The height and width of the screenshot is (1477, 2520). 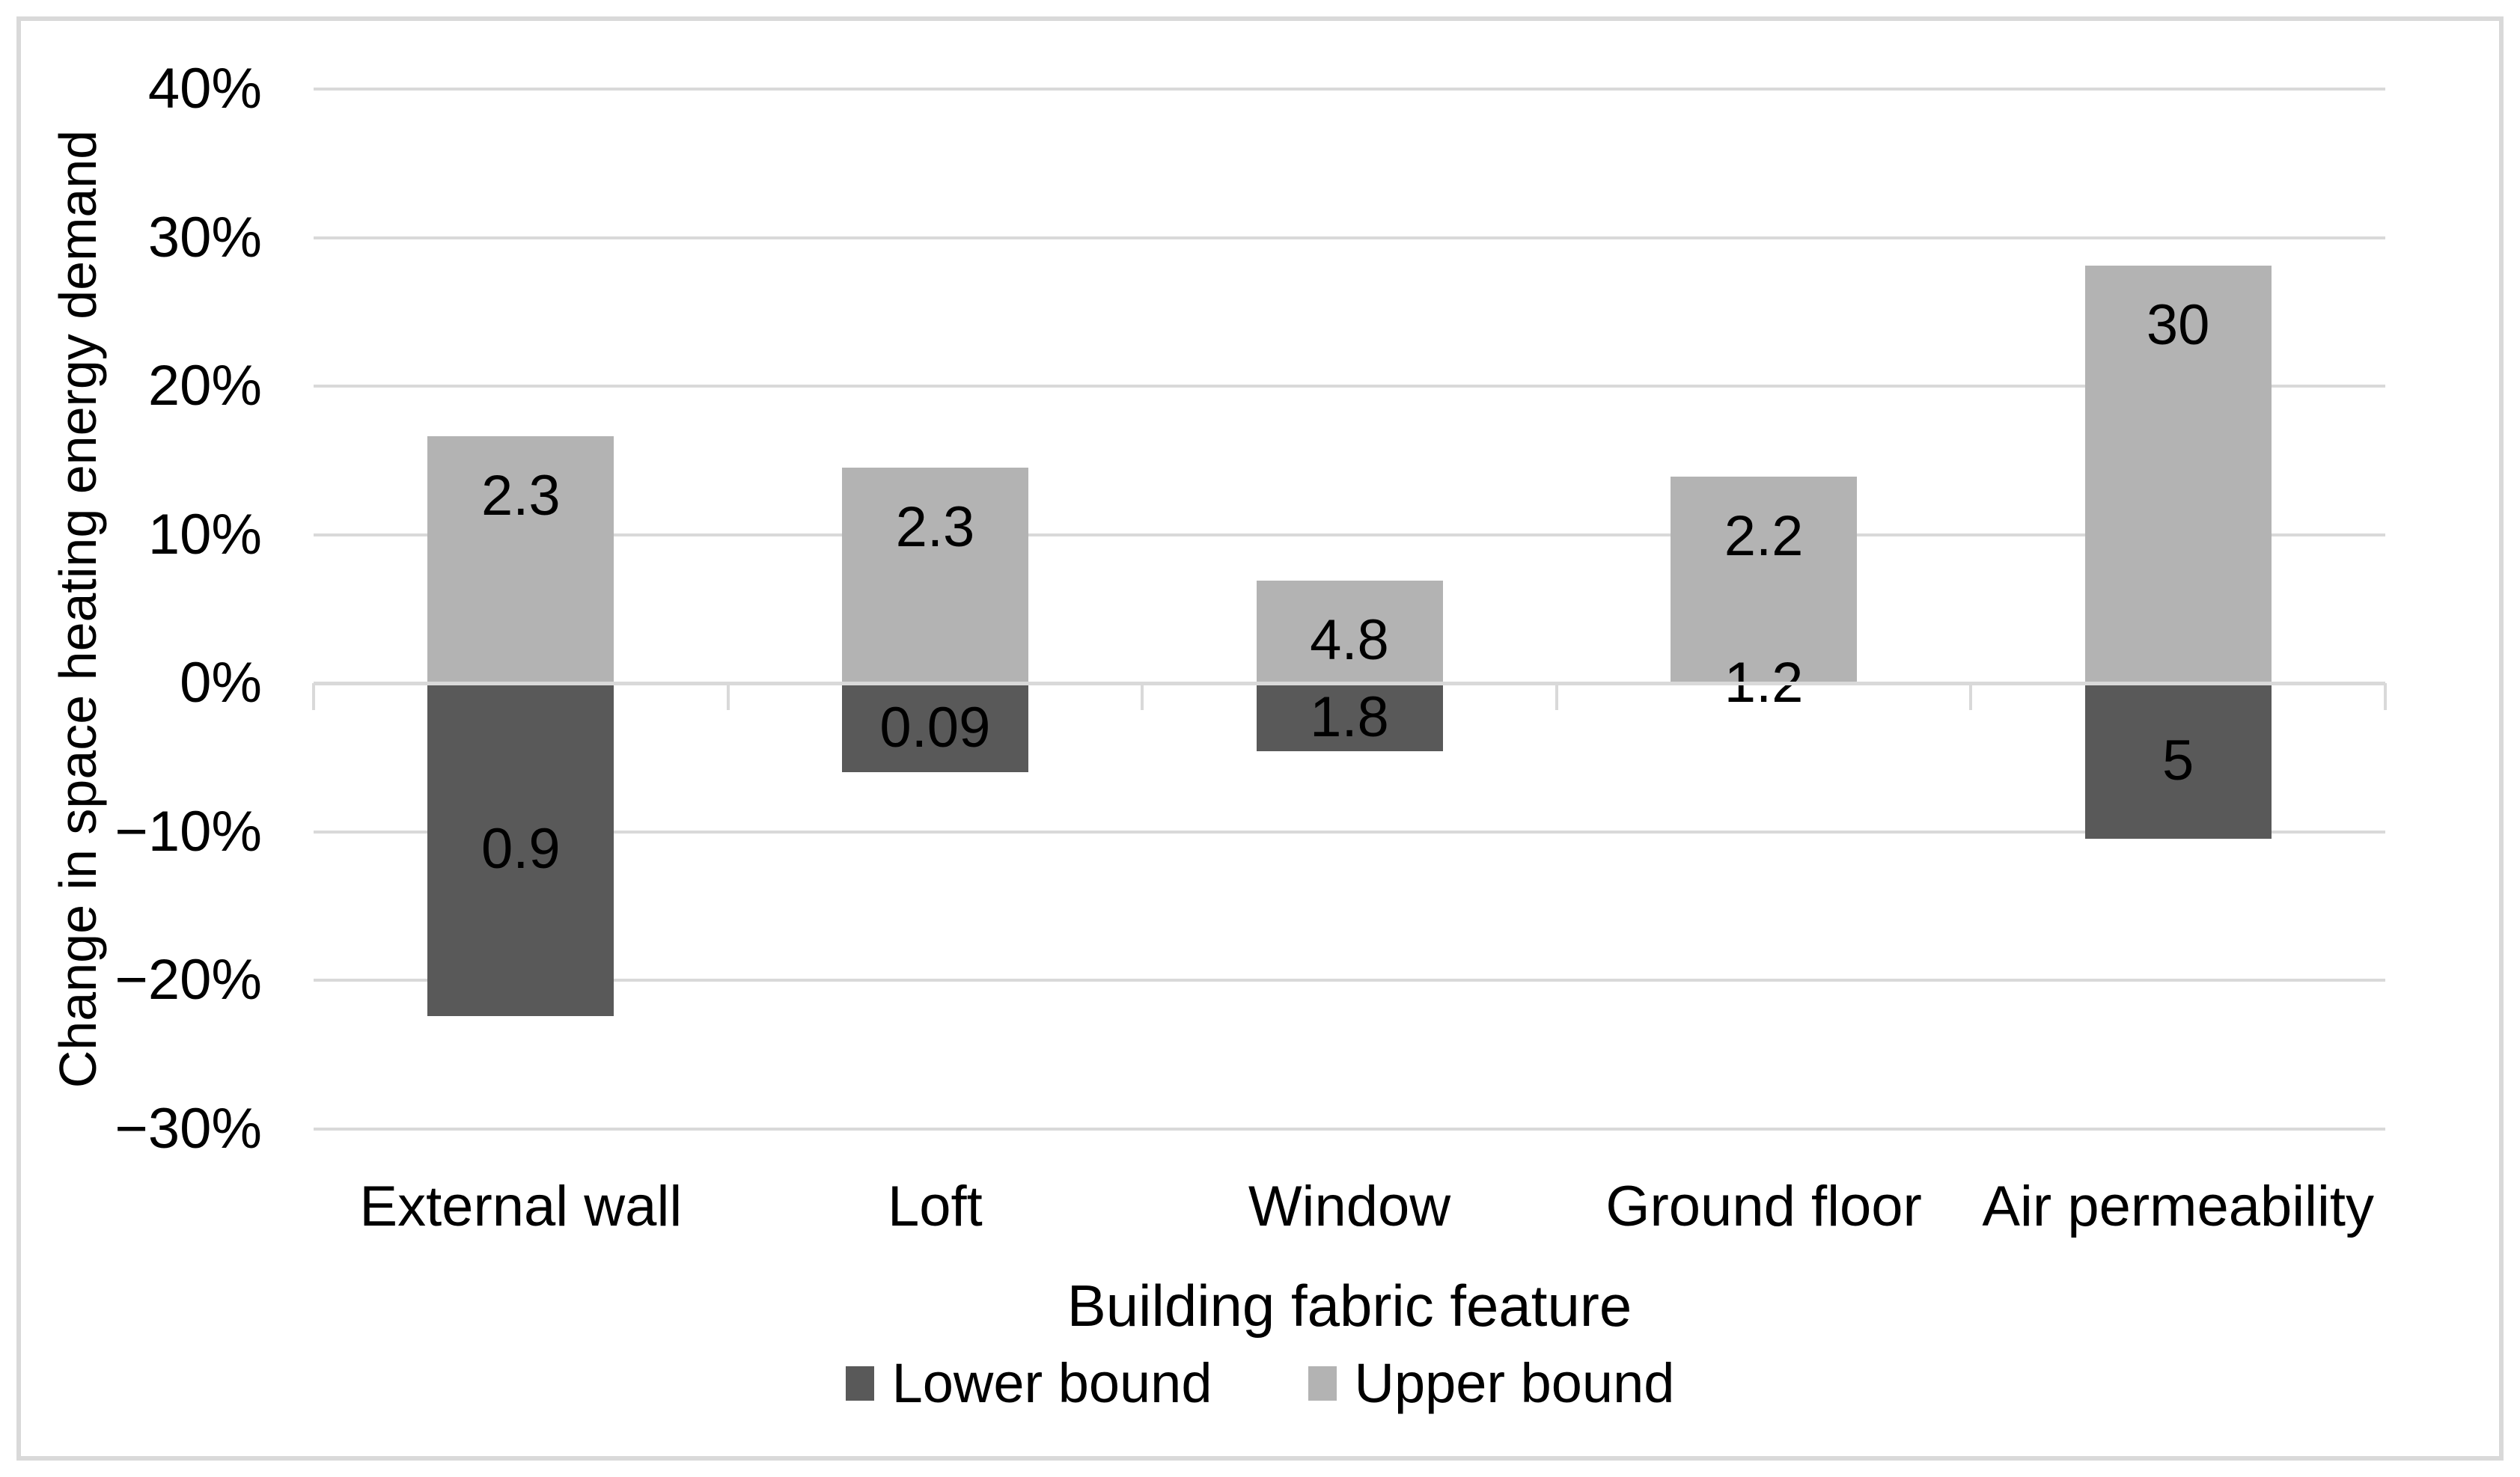 What do you see at coordinates (2178, 475) in the screenshot?
I see `upper-bound-bar-air-permeability: 30` at bounding box center [2178, 475].